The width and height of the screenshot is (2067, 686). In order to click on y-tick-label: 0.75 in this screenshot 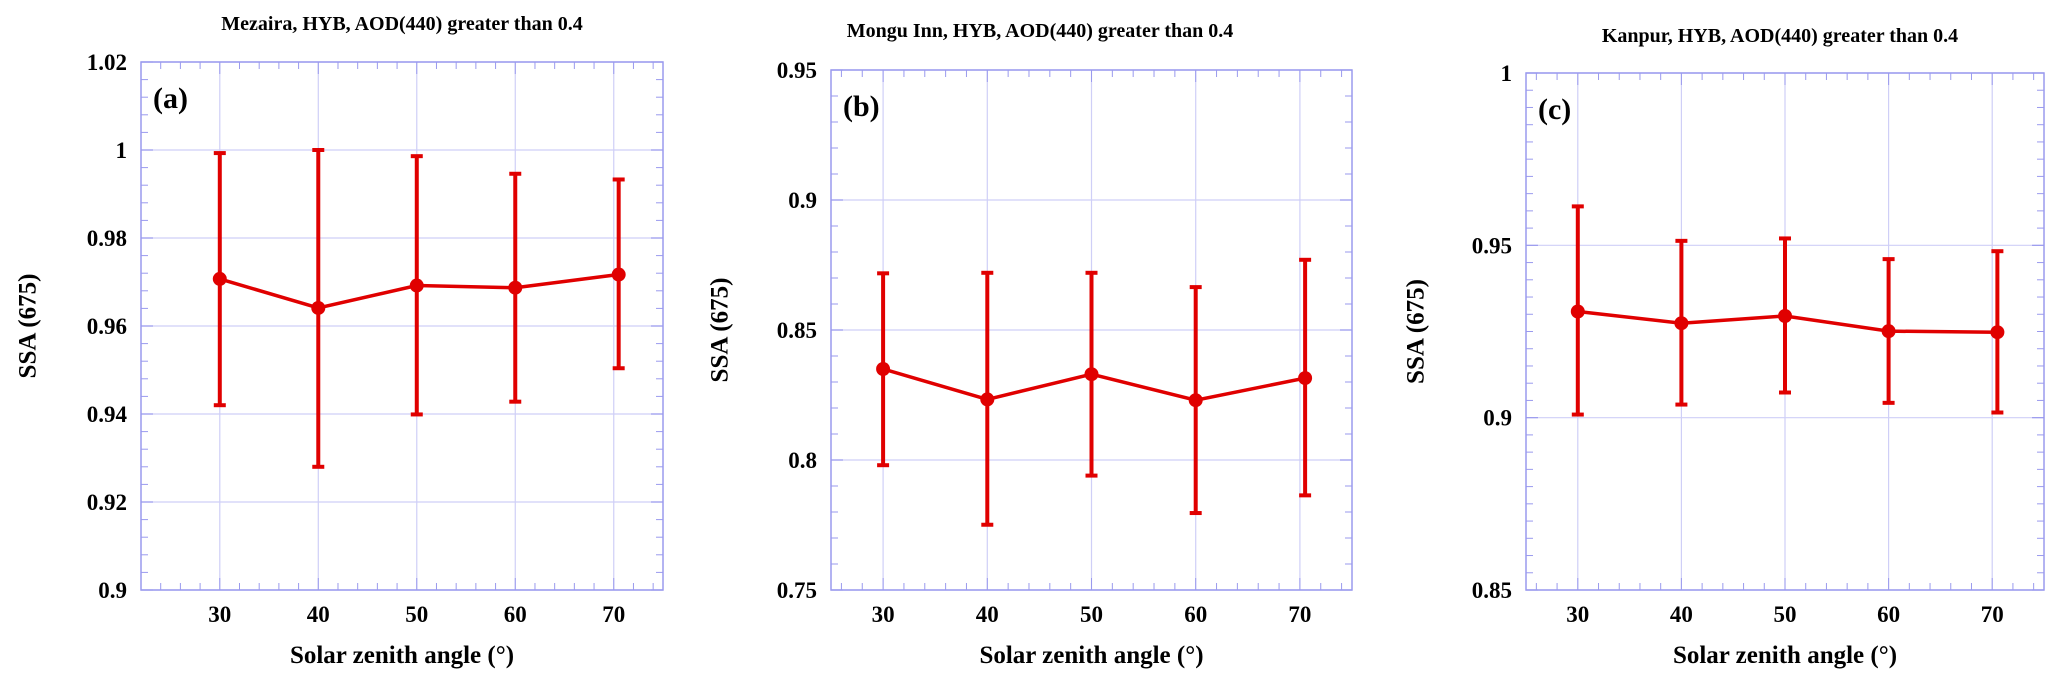, I will do `click(797, 590)`.